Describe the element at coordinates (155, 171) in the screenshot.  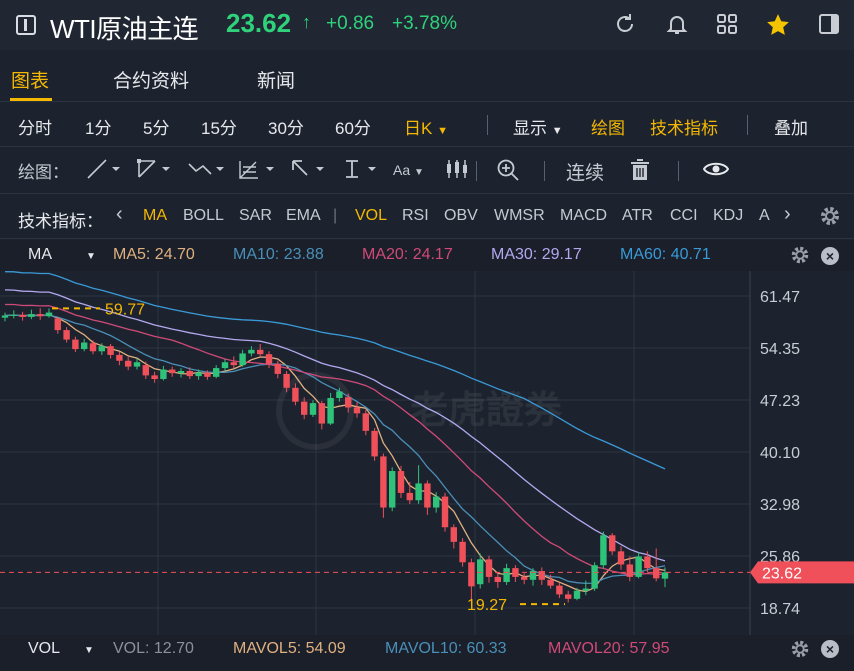
I see `channel-tool-icon` at that location.